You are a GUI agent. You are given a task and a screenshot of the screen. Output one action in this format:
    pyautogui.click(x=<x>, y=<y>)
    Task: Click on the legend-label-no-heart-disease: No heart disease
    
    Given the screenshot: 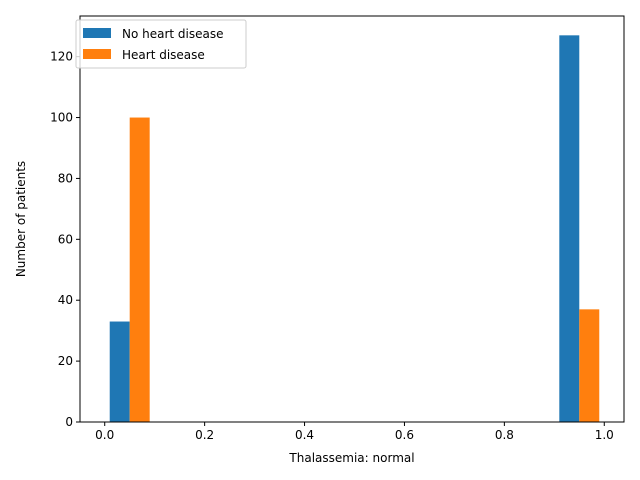 What is the action you would take?
    pyautogui.click(x=173, y=34)
    